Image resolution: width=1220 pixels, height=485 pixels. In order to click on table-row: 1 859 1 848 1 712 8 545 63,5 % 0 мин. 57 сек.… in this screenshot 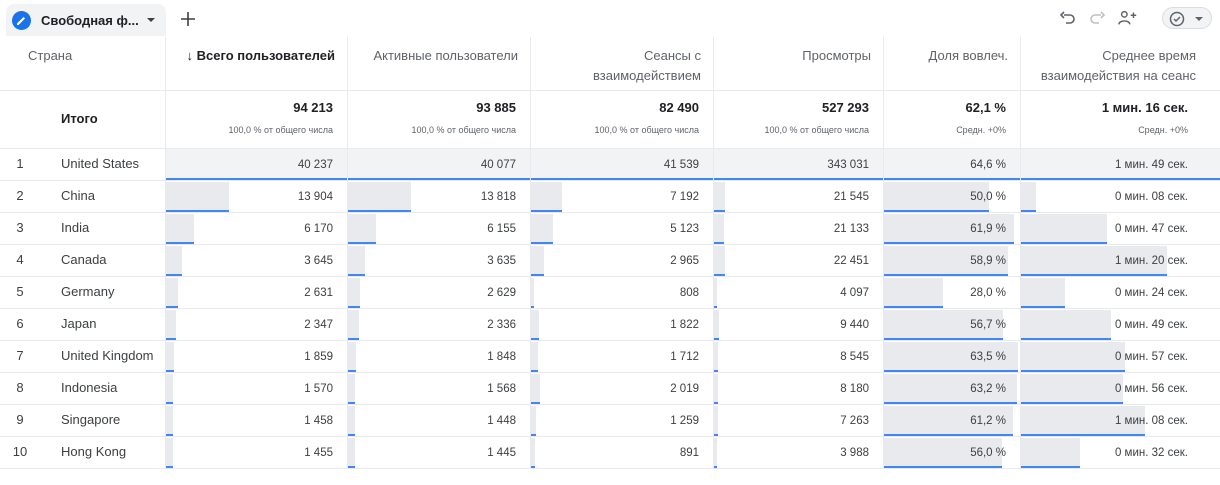, I will do `click(610, 357)`.